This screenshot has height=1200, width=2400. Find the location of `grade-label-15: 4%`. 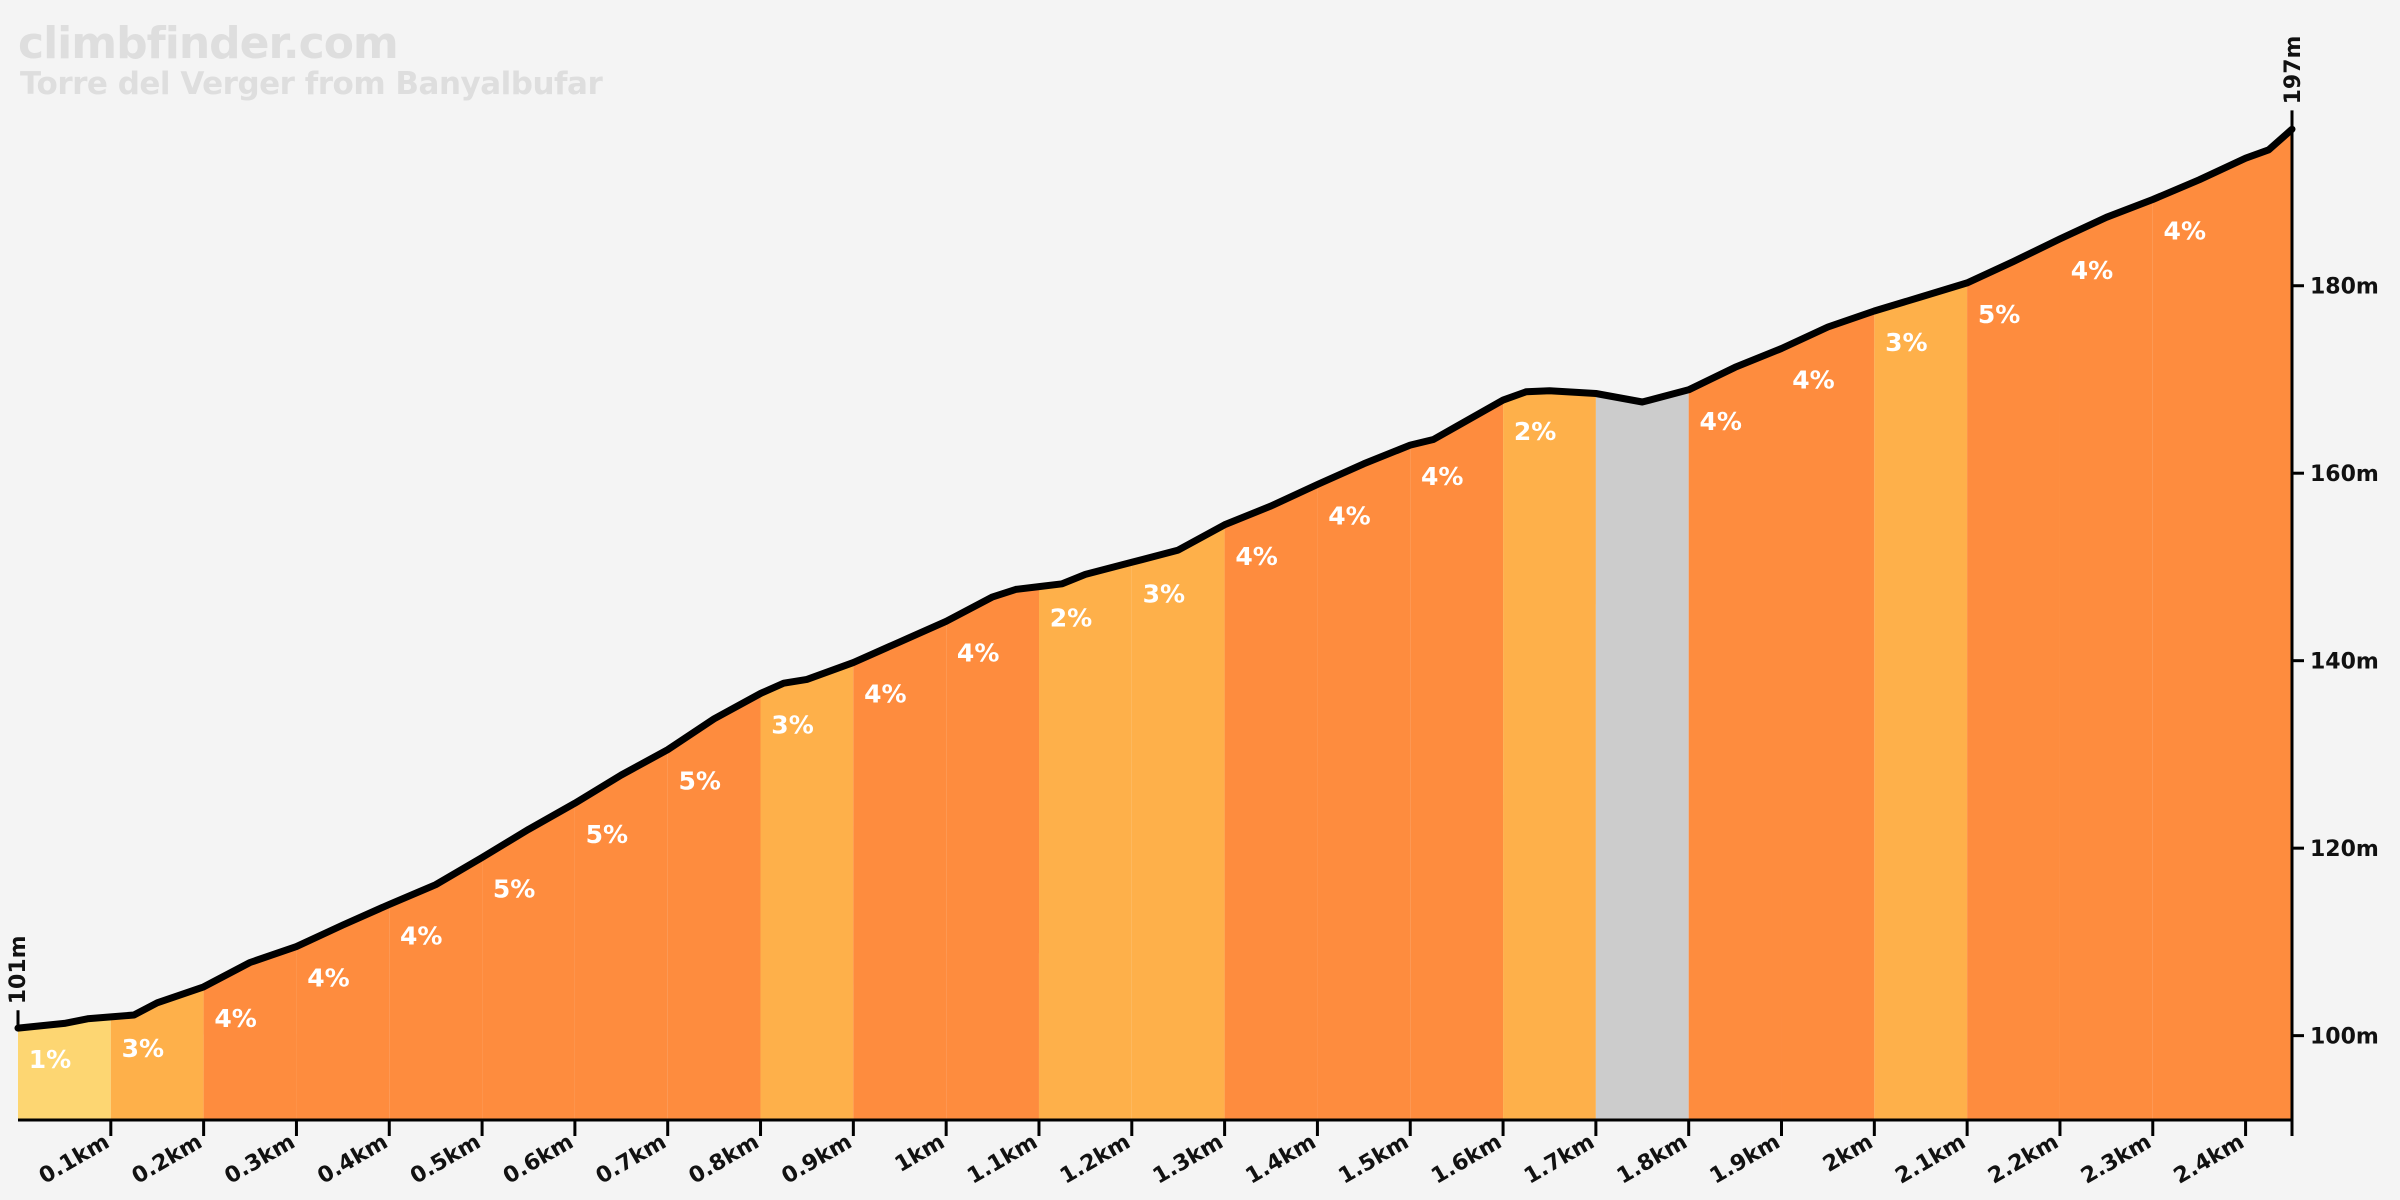

grade-label-15: 4% is located at coordinates (1349, 515).